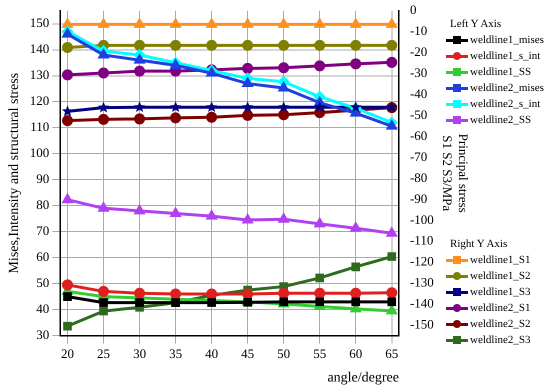  What do you see at coordinates (391, 353) in the screenshot?
I see `x-tick-label: 65` at bounding box center [391, 353].